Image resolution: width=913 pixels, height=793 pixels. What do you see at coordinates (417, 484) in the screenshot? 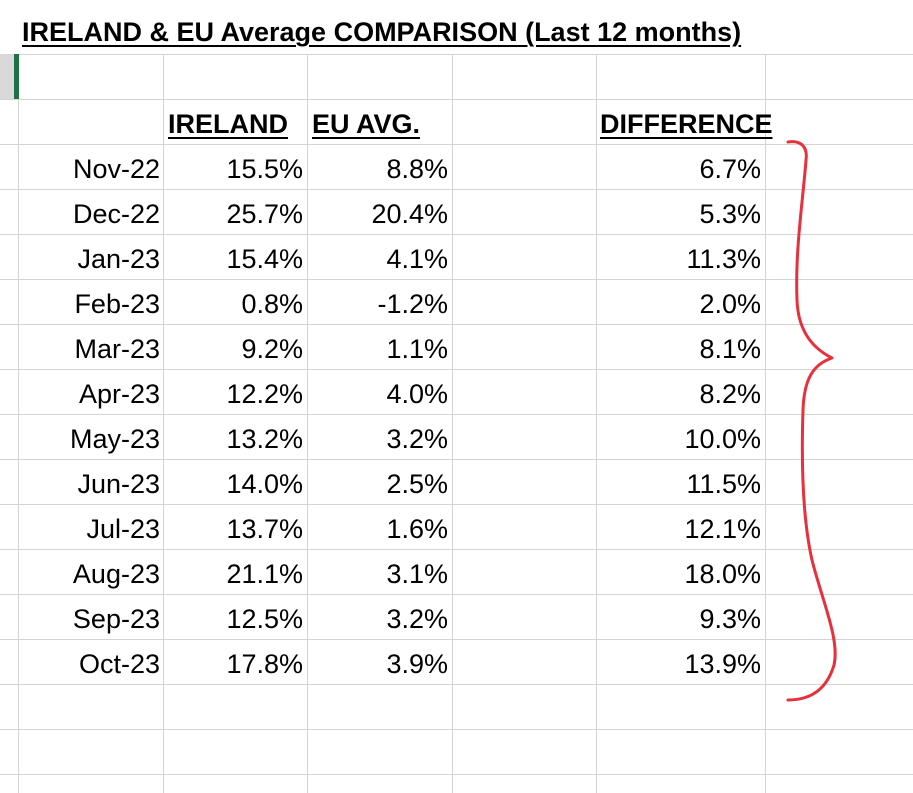
I see `eu-avg-cell: 2.5%` at bounding box center [417, 484].